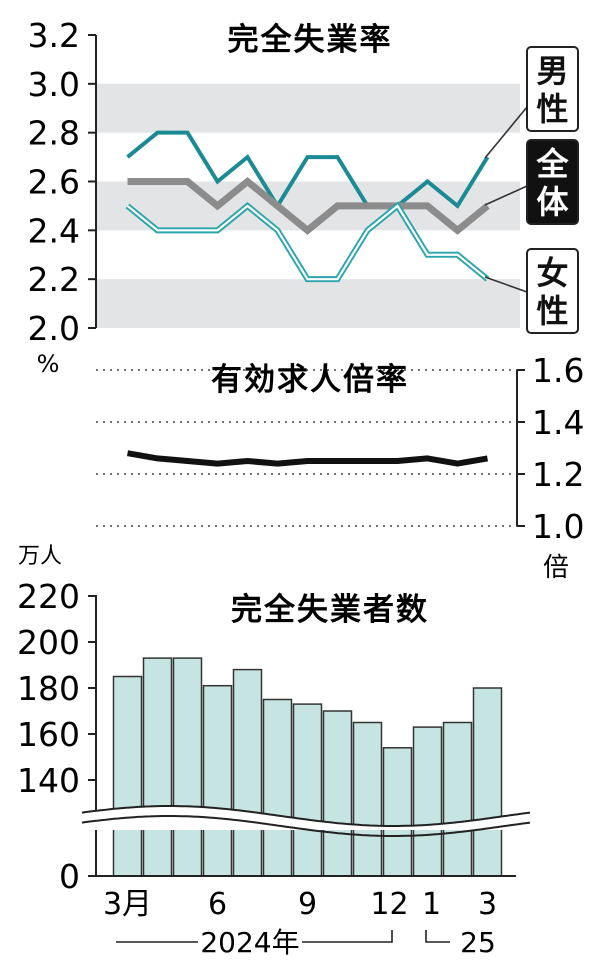 This screenshot has height=973, width=600. I want to click on y-tick-label: 200, so click(48, 642).